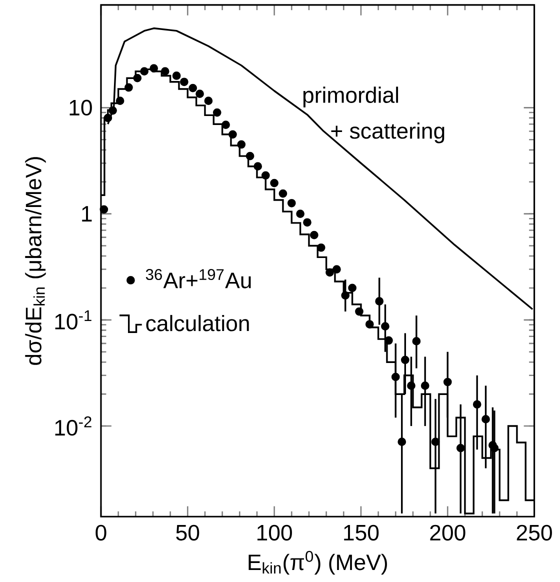 The width and height of the screenshot is (560, 582). Describe the element at coordinates (387, 133) in the screenshot. I see `annotation: + scattering` at that location.